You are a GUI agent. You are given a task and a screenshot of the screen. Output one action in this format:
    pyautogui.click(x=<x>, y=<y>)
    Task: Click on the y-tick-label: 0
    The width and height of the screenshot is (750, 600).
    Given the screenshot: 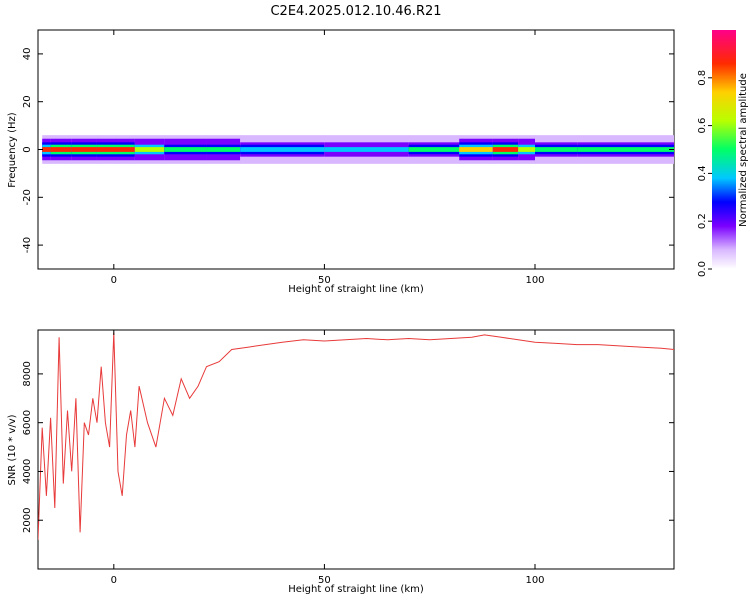 What is the action you would take?
    pyautogui.click(x=27, y=149)
    